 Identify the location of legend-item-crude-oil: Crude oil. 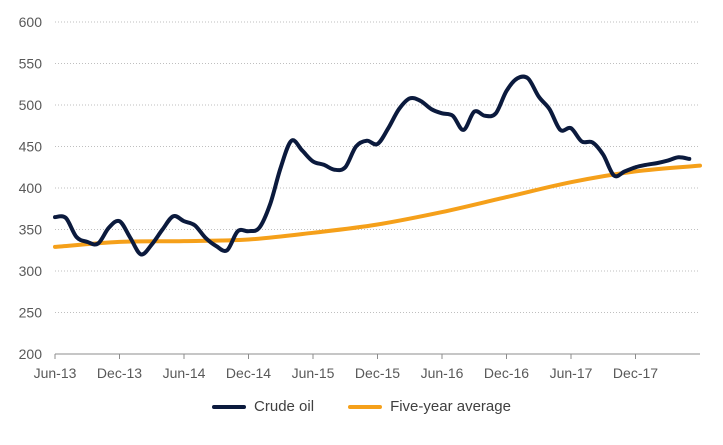
(263, 406).